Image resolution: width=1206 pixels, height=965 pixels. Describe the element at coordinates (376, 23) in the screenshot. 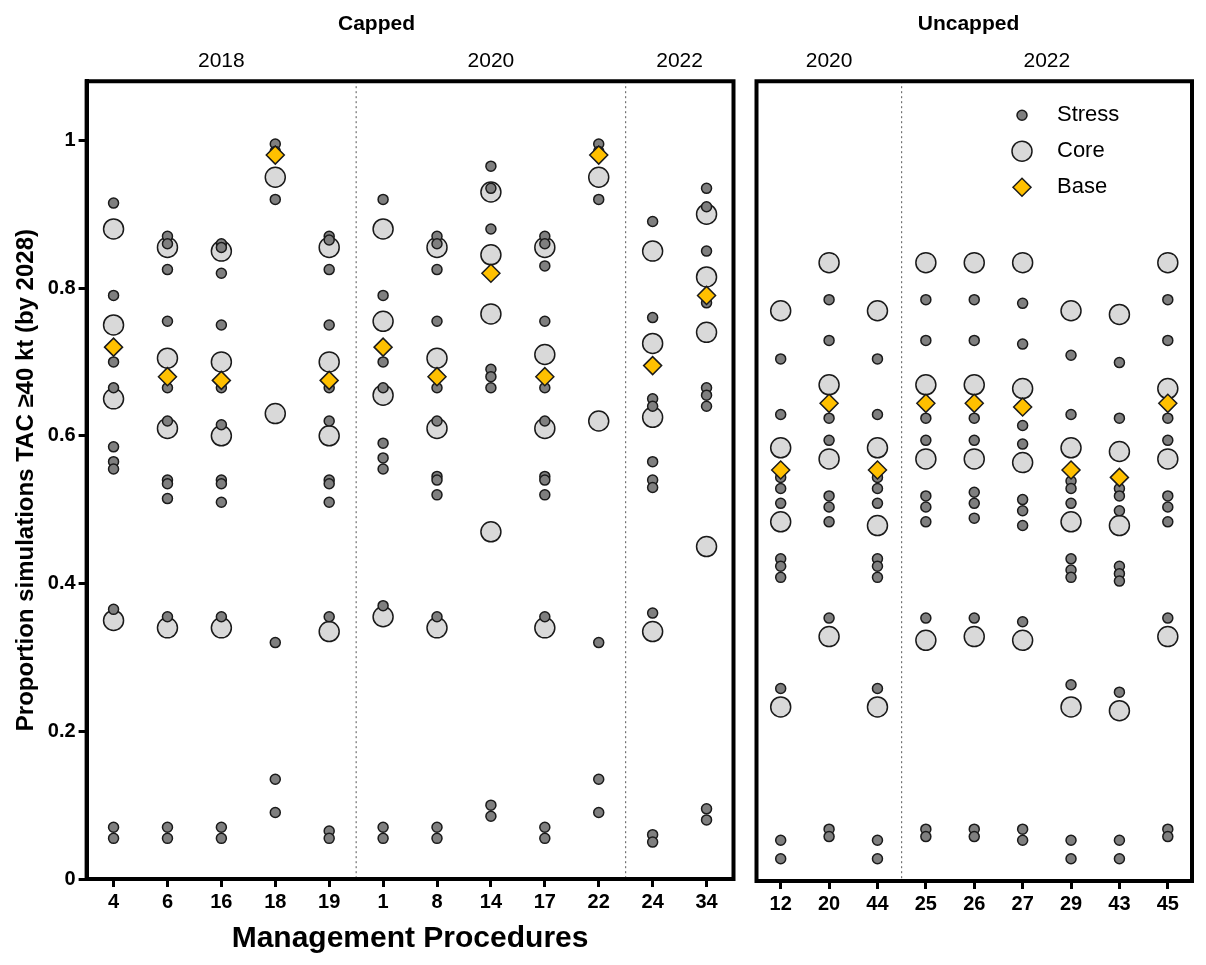

I see `chart-title: Capped` at that location.